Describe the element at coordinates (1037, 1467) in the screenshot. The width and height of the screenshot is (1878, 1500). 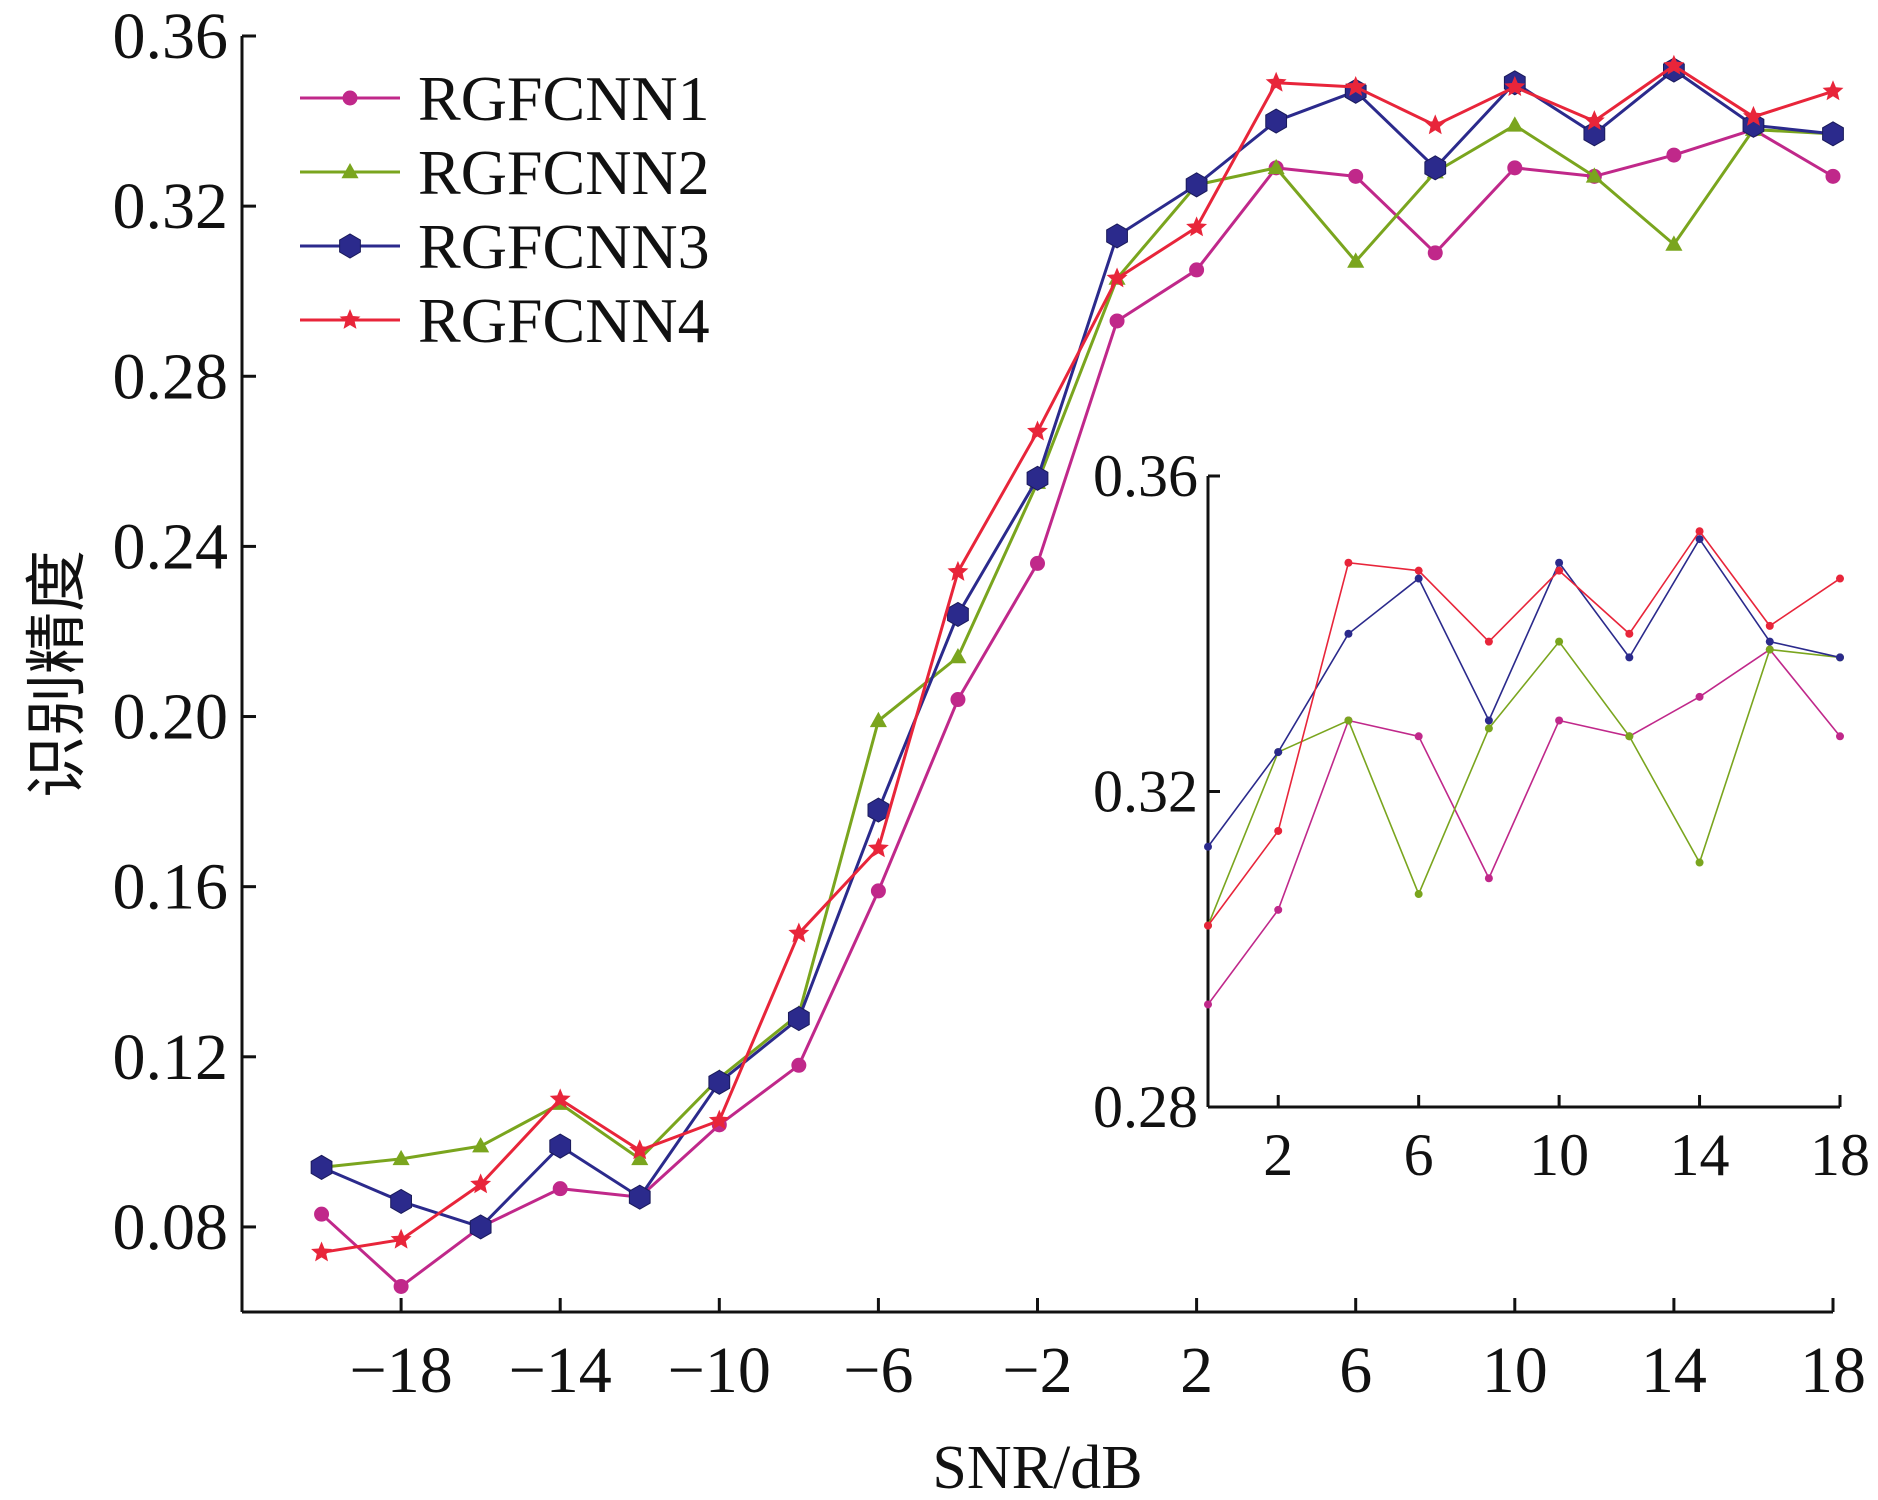
I see `x-axis-title: SNR/dB` at that location.